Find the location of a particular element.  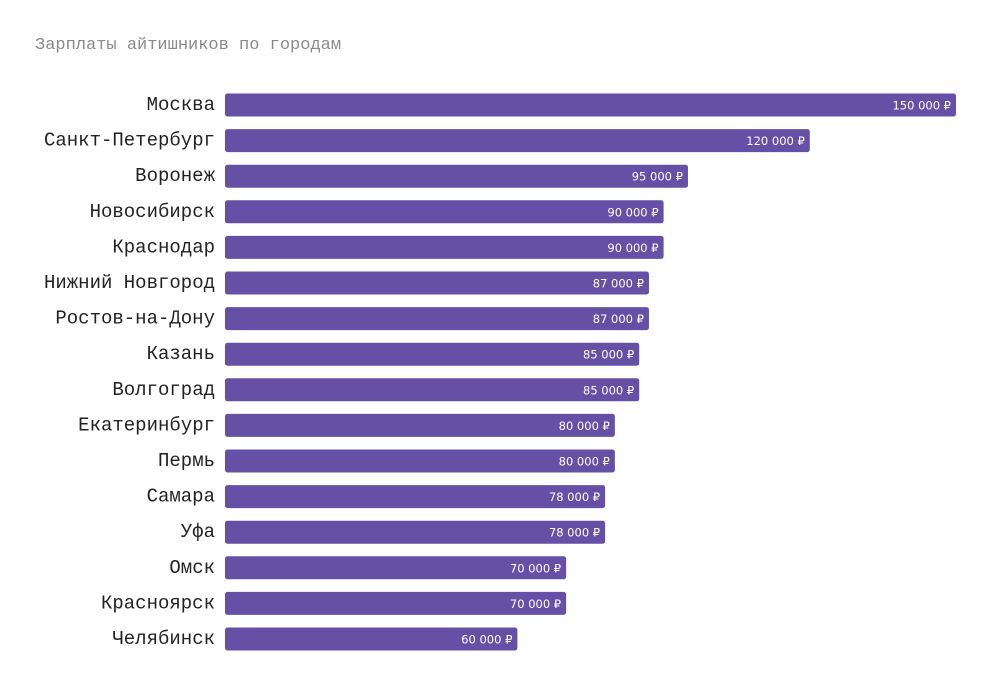

category-label: Ростов-на-Дону is located at coordinates (135, 319).